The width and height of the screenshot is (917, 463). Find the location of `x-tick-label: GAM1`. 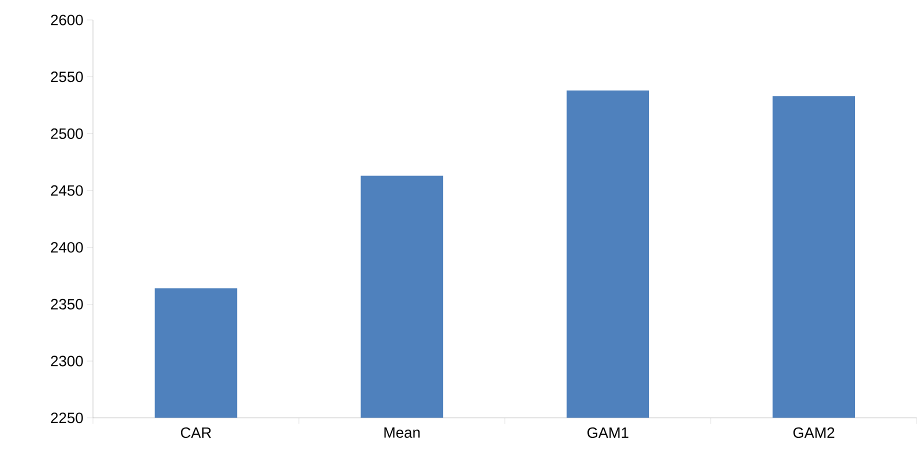

x-tick-label: GAM1 is located at coordinates (607, 432).